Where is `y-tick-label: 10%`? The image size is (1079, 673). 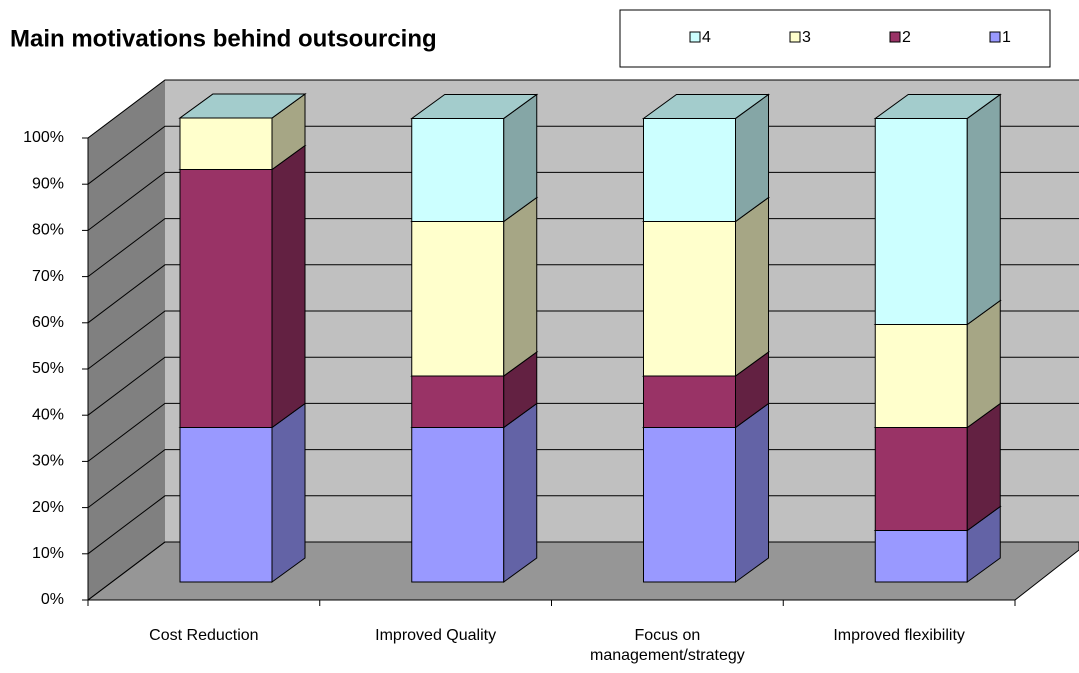 y-tick-label: 10% is located at coordinates (48, 553).